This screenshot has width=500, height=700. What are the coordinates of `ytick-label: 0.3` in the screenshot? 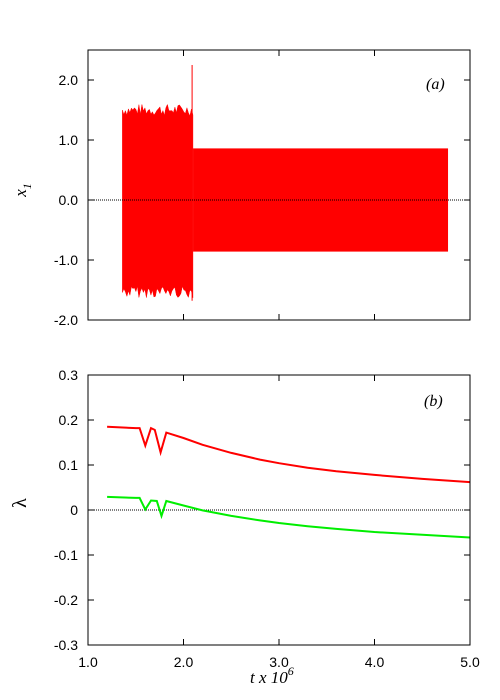 It's located at (69, 375).